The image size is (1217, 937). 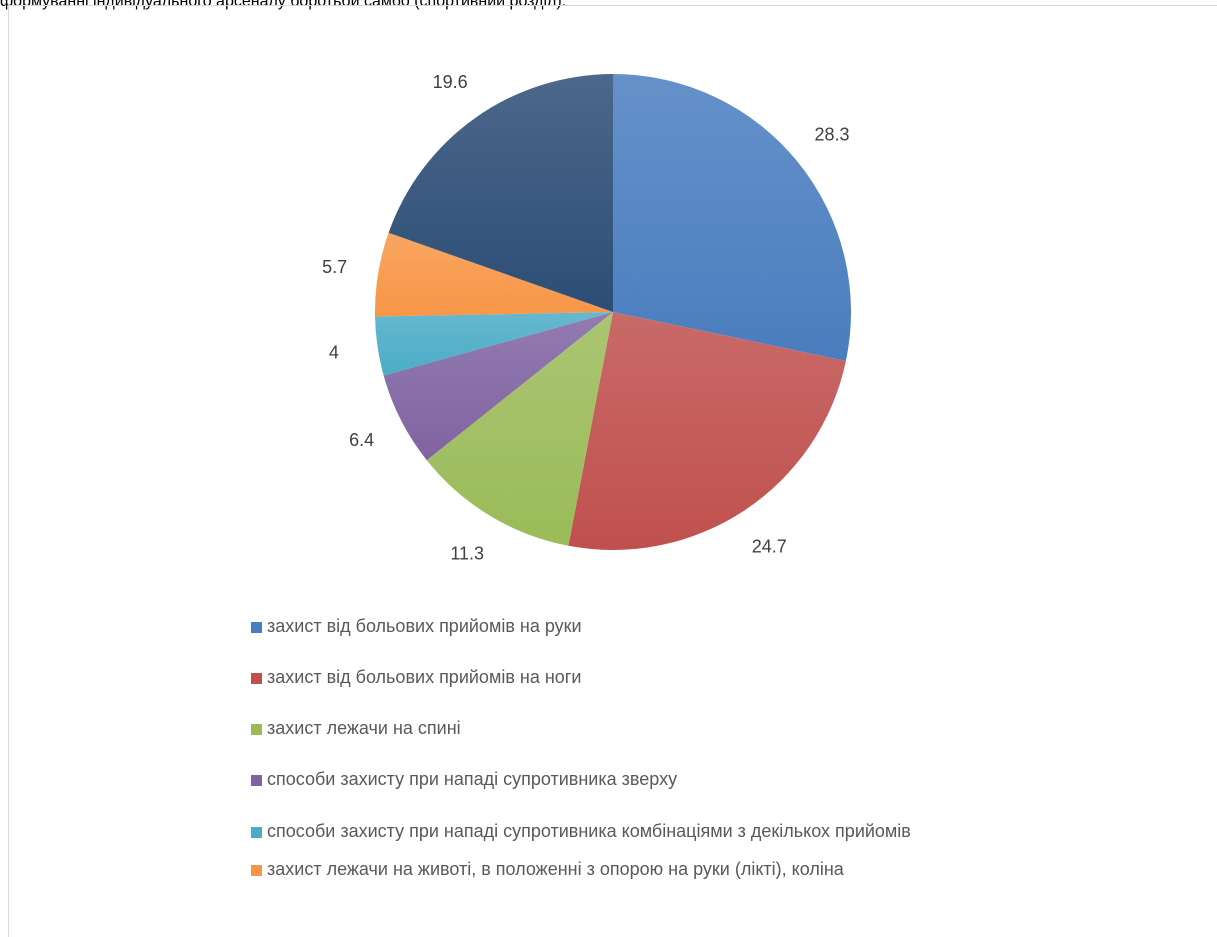 I want to click on legend-label: захист від больових прийомів на руки, so click(x=424, y=626).